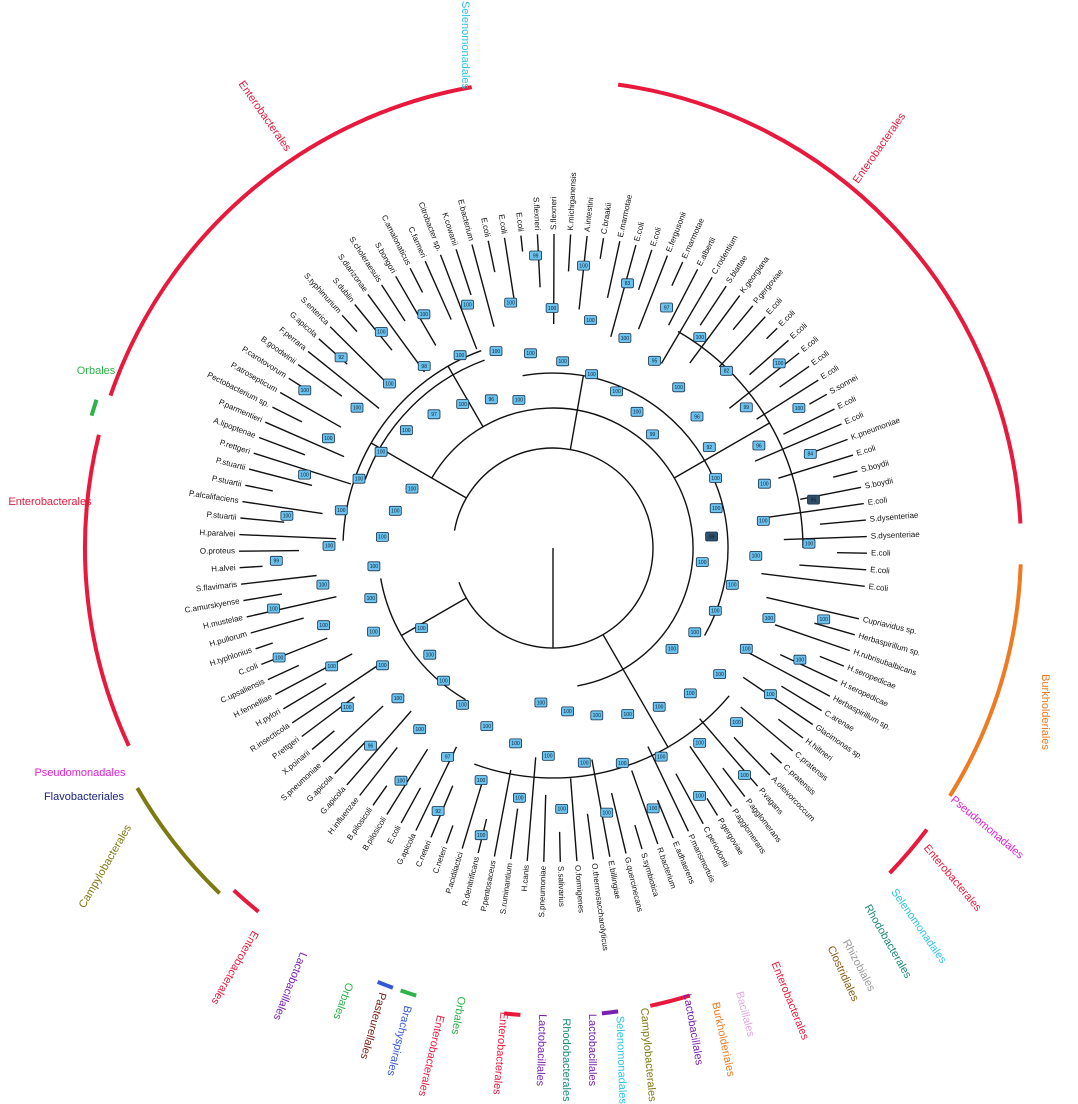  I want to click on order-label-lacto-bottom-2: Lactobacillales, so click(592, 1050).